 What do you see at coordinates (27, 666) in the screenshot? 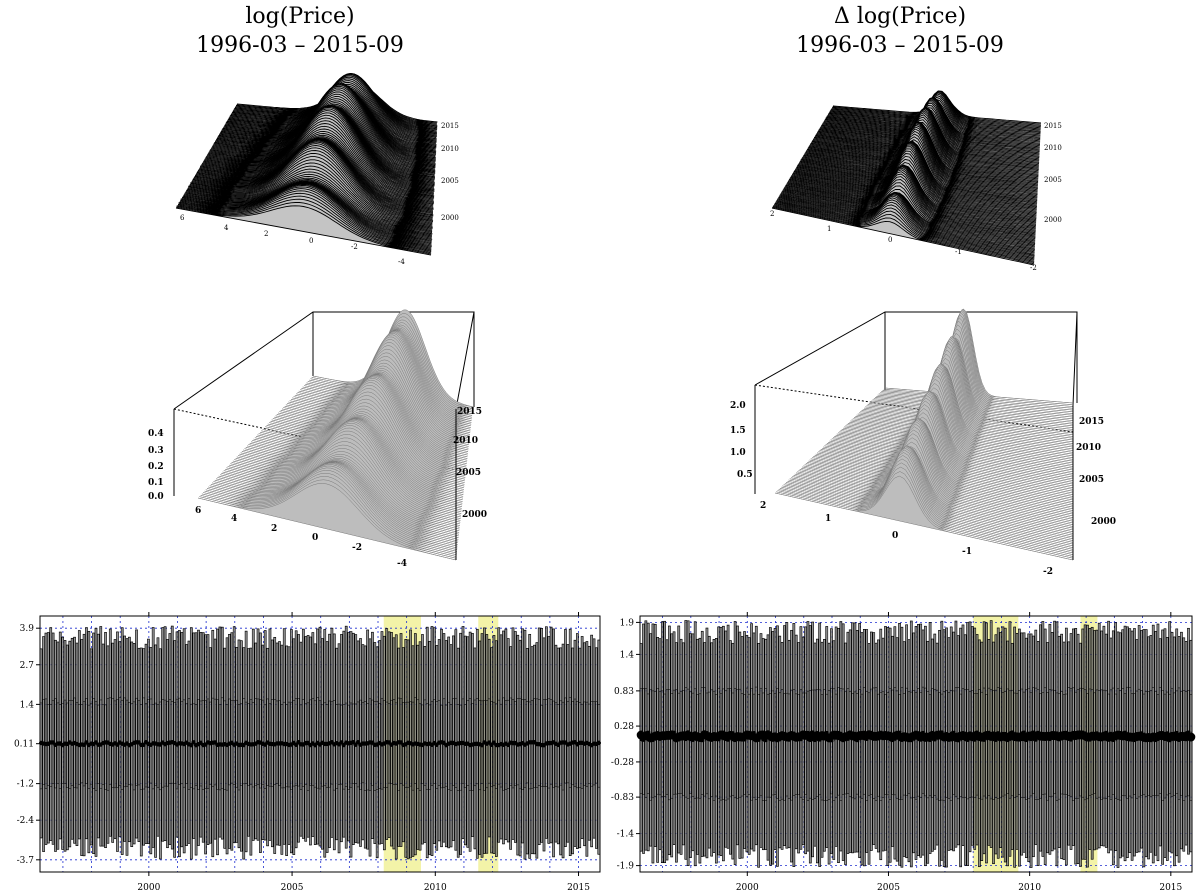
I see `y-tick-label: 2.7` at bounding box center [27, 666].